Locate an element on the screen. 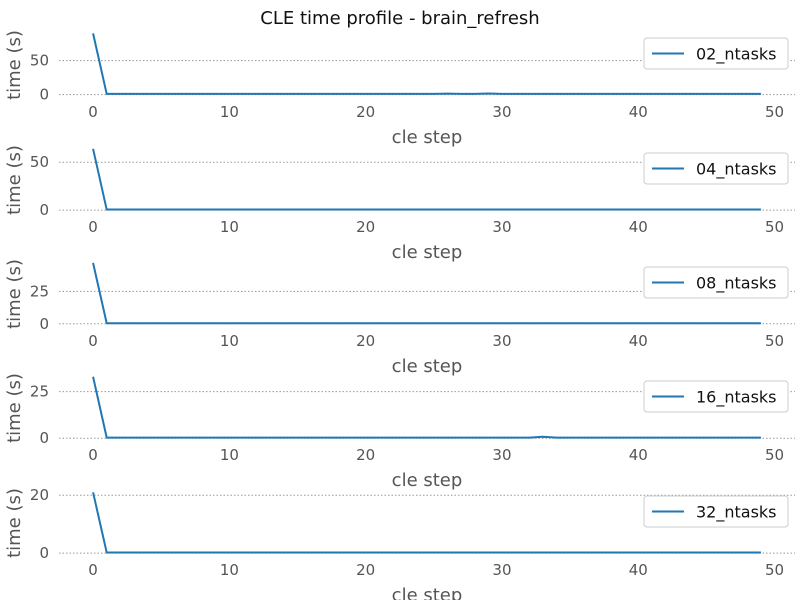  panel-4-legend-box is located at coordinates (716, 396).